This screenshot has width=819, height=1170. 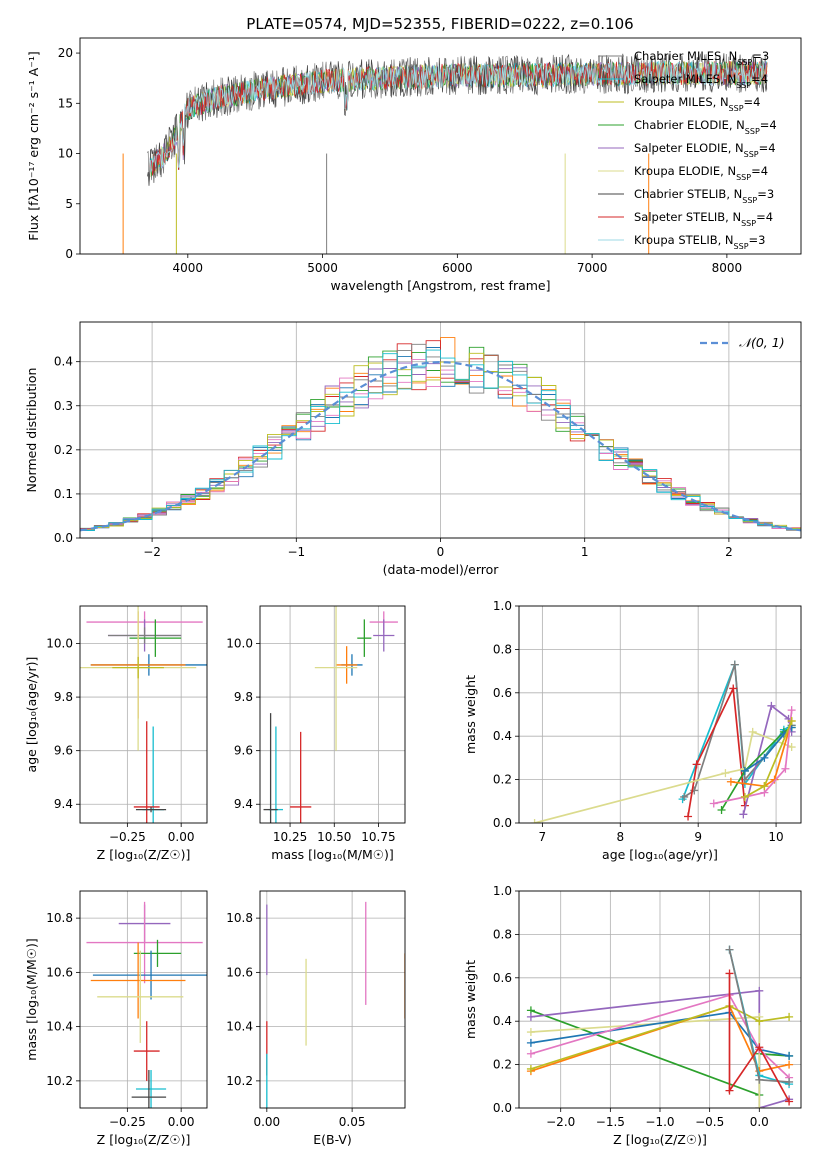 I want to click on legend-entry: Chabrier STELIB, NSSP=3, so click(x=704, y=196).